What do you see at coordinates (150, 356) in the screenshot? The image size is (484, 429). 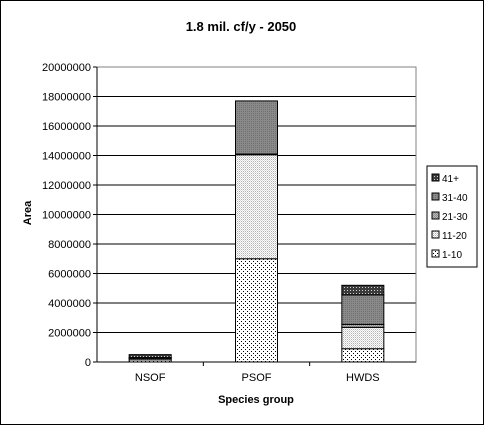 I see `bar-nsof-41+` at bounding box center [150, 356].